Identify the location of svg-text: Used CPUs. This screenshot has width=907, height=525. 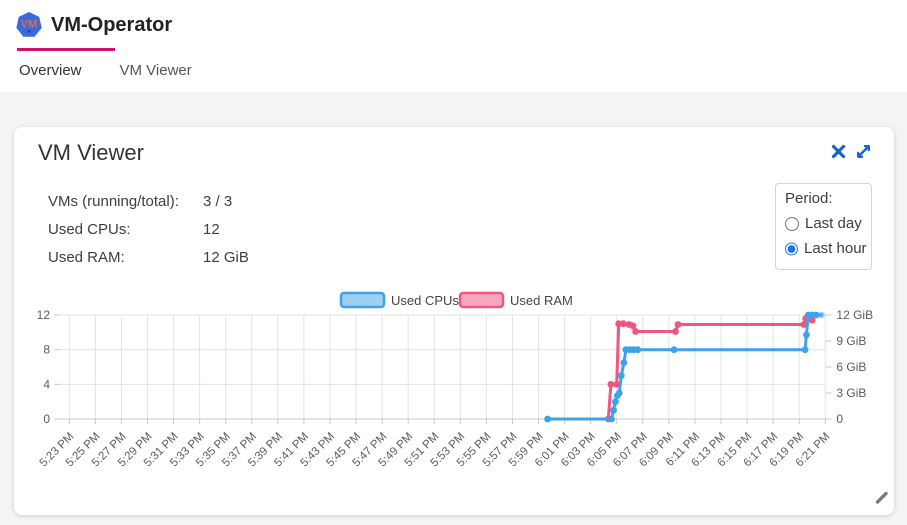
(425, 300).